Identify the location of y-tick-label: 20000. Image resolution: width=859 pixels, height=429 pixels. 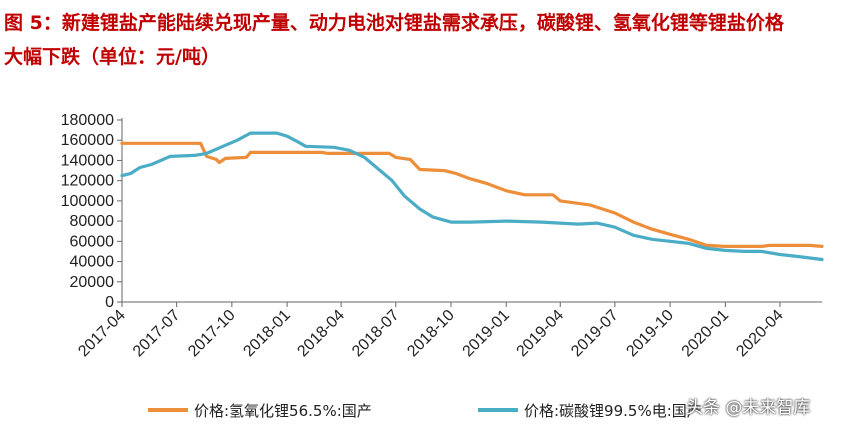
(92, 282).